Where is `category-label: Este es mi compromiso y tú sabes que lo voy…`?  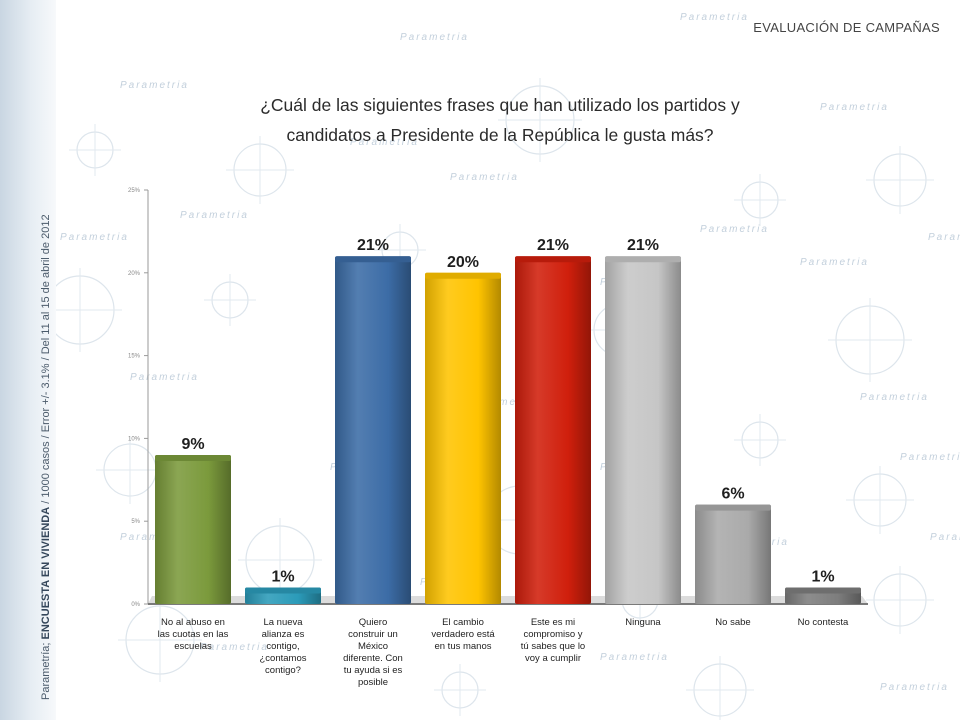 category-label: Este es mi compromiso y tú sabes que lo voy… is located at coordinates (553, 641).